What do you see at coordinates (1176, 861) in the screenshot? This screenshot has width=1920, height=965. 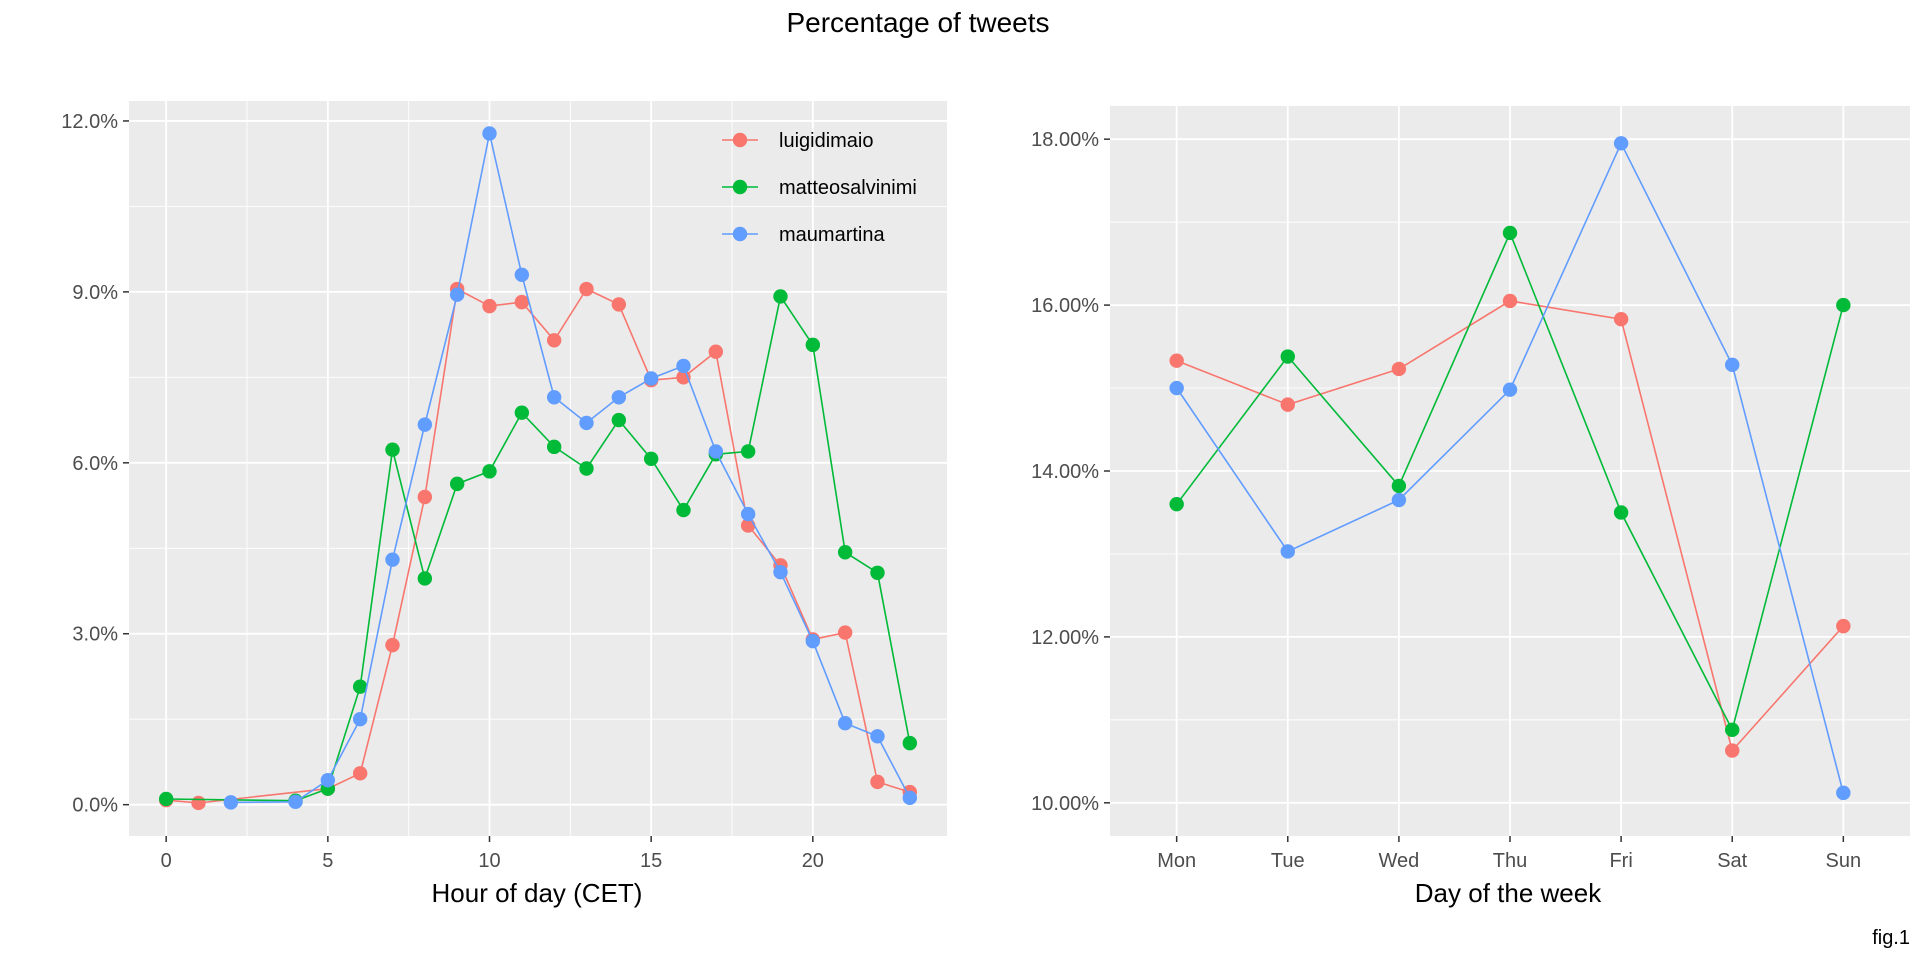 I see `x-tick-label: Mon` at bounding box center [1176, 861].